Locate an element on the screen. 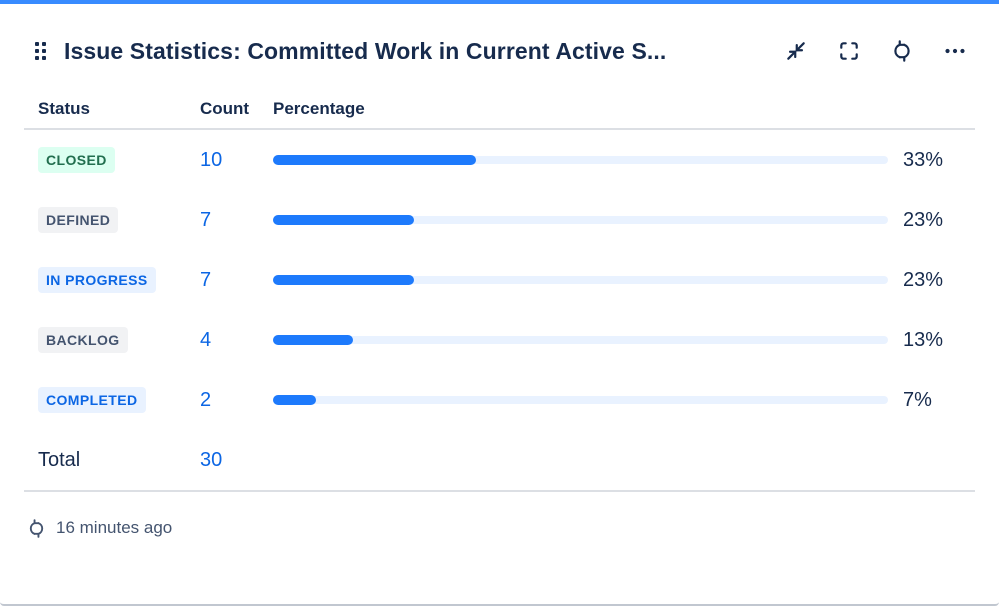  drag-handle-icon is located at coordinates (40, 51).